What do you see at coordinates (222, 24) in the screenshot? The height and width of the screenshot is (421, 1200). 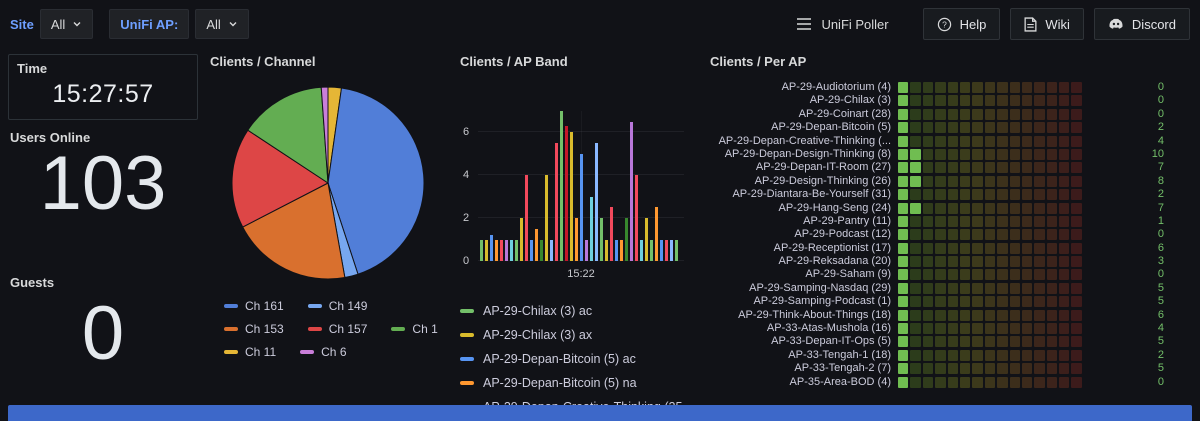 I see `ap-dropdown: All` at bounding box center [222, 24].